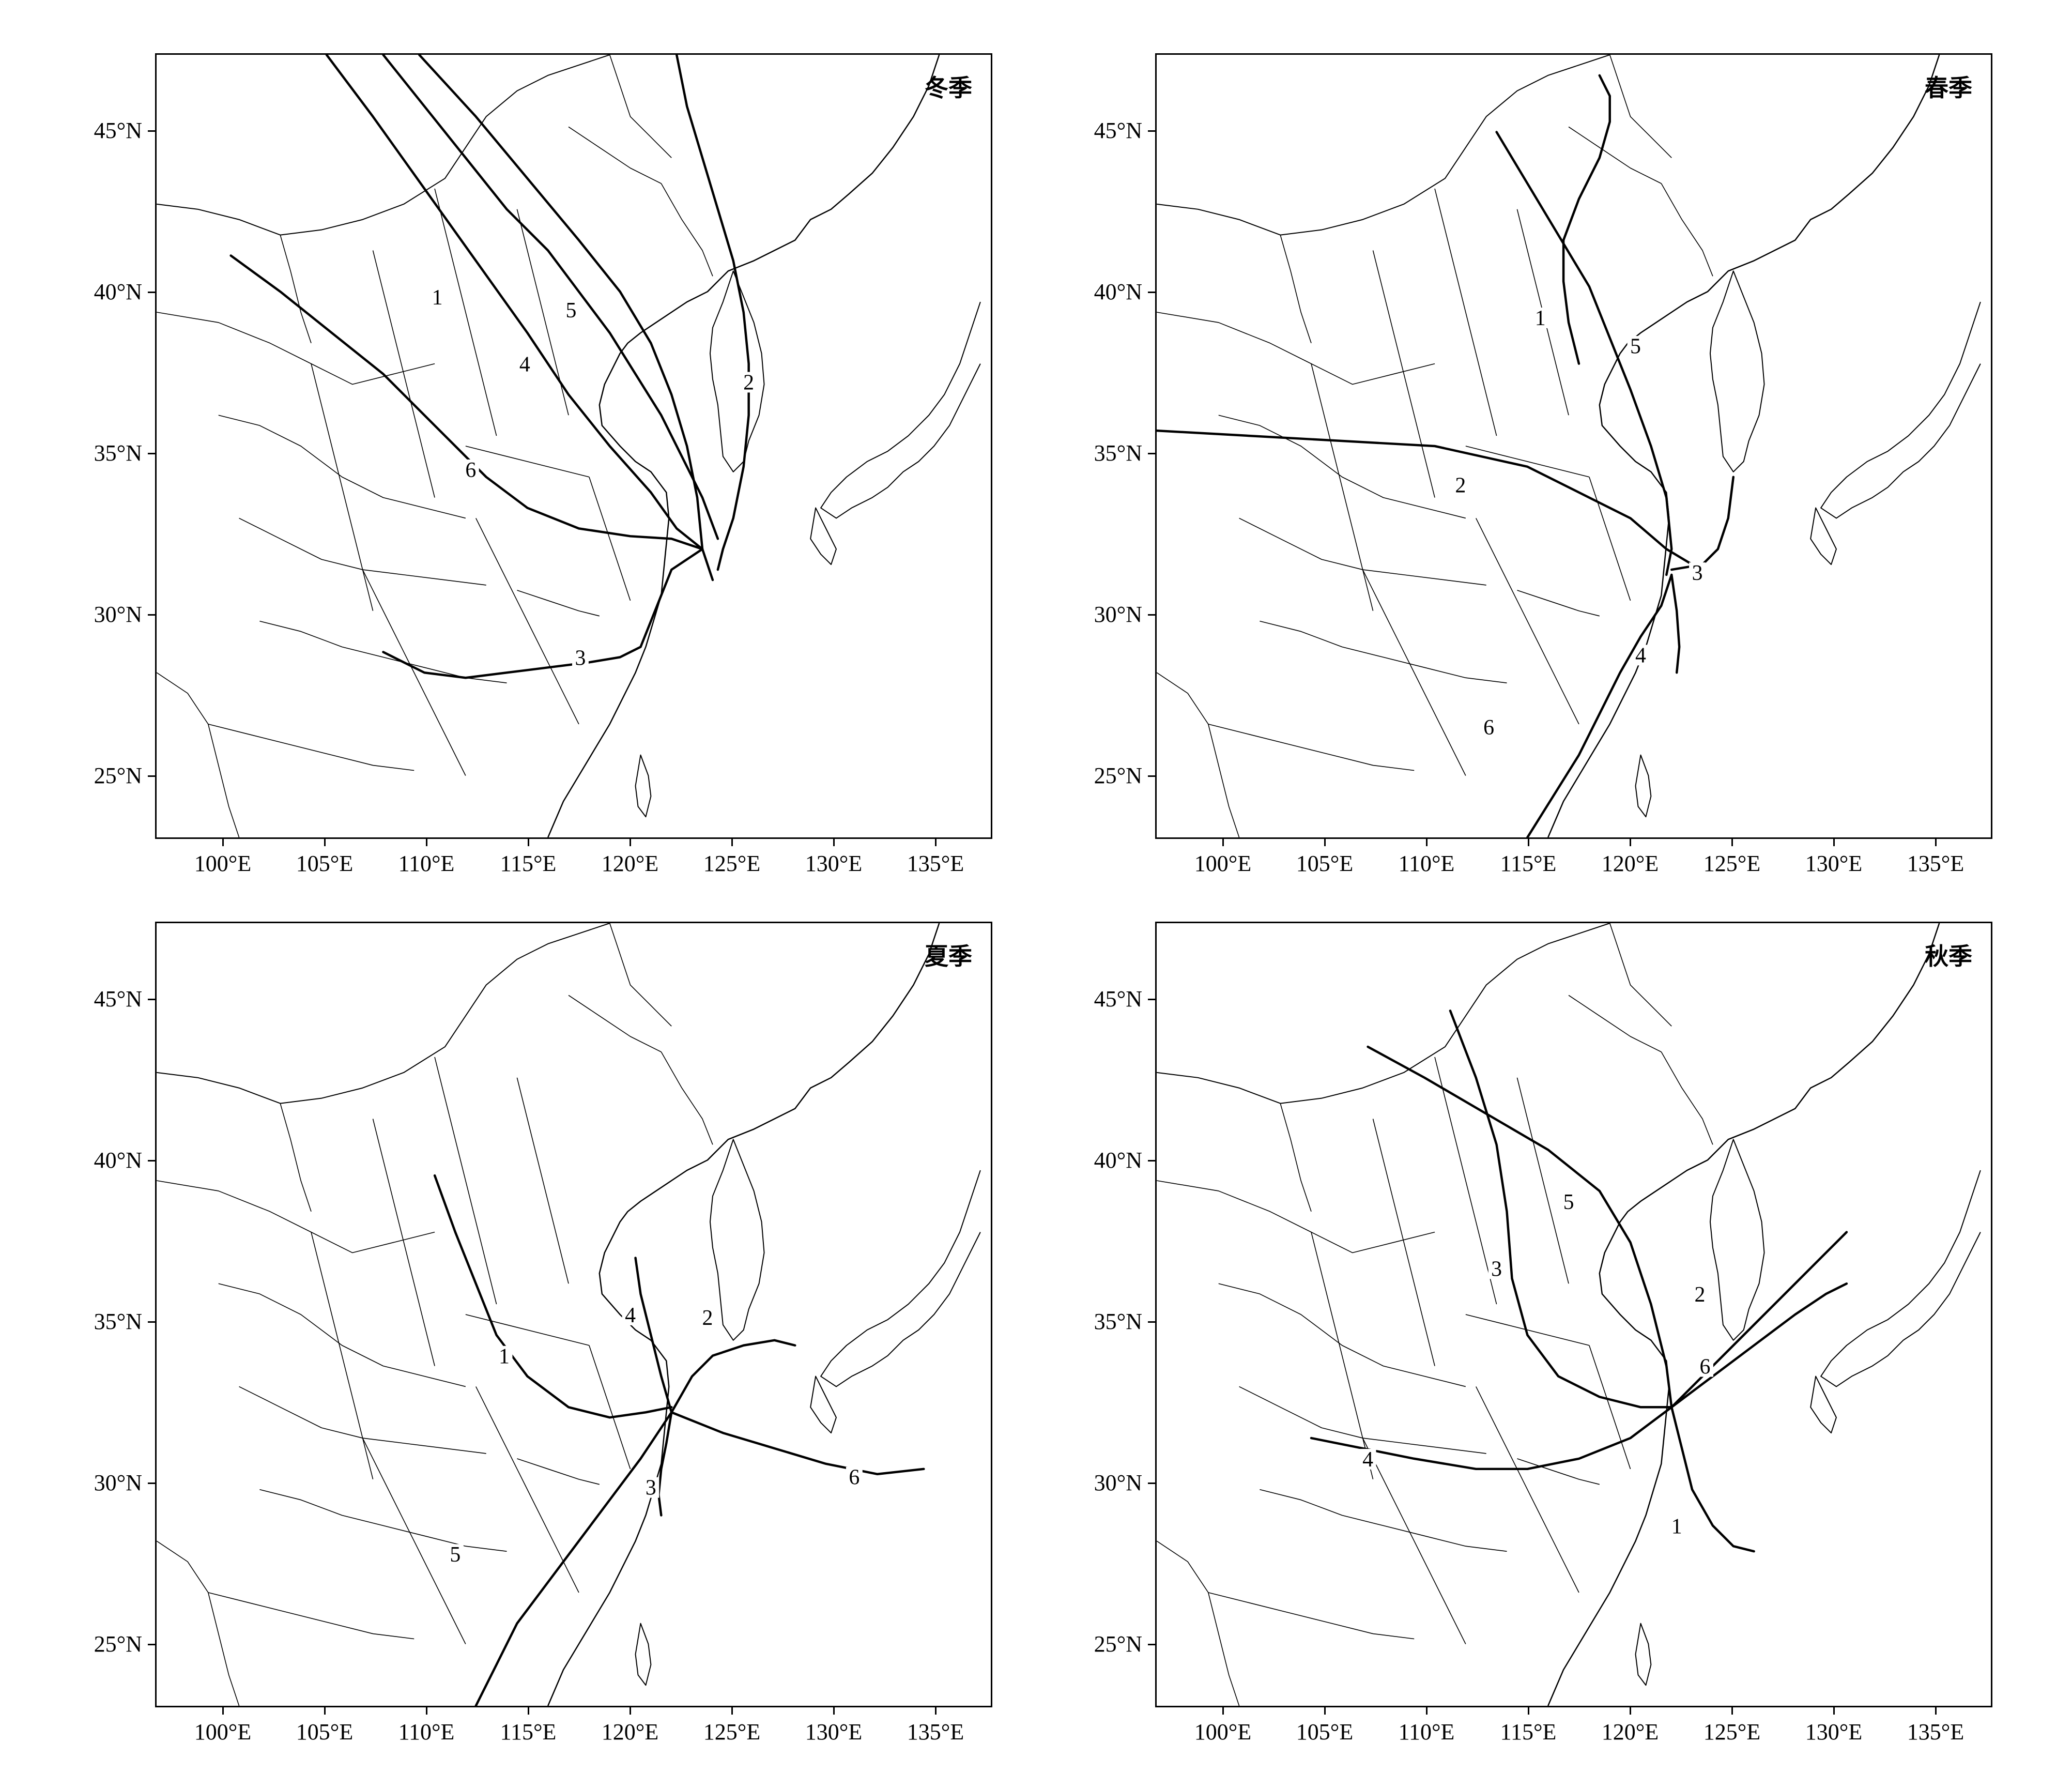 Image resolution: width=2072 pixels, height=1773 pixels. I want to click on trajectory-label: 6, so click(470, 470).